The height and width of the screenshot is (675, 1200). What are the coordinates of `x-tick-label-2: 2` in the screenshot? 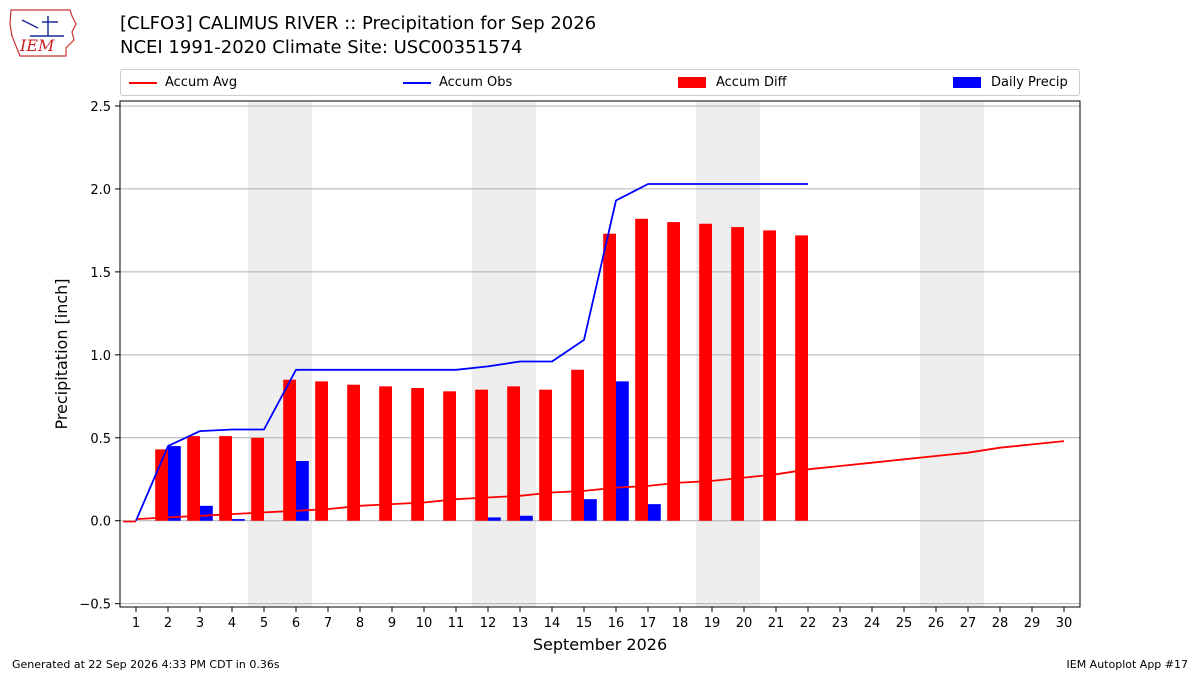 It's located at (168, 623).